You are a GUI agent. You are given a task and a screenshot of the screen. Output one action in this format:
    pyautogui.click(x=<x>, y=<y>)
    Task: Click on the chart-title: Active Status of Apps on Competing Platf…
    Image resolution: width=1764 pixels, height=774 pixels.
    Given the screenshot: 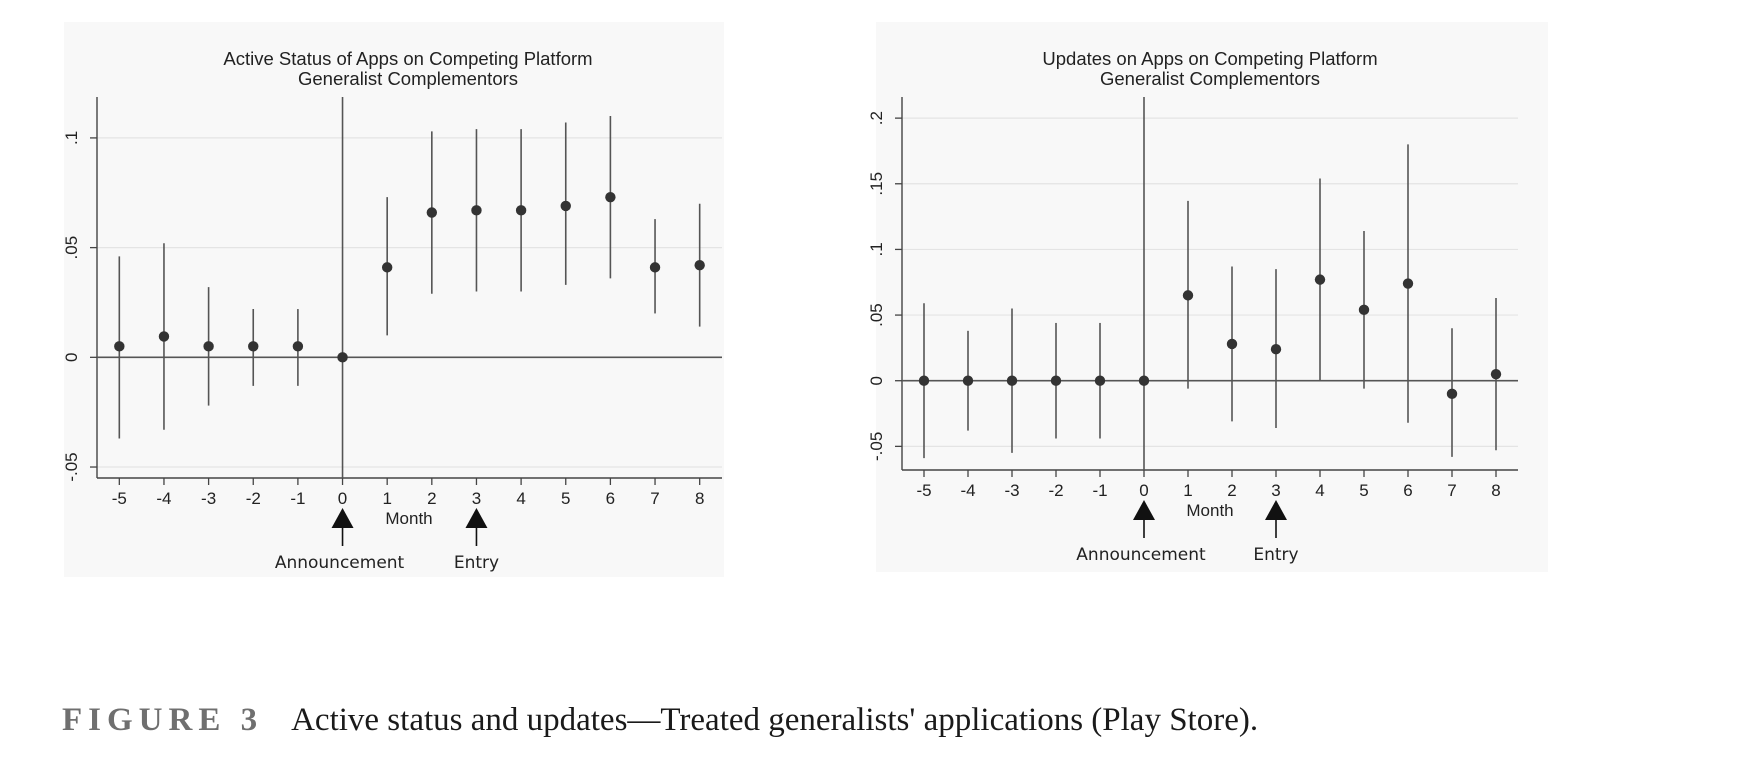 What is the action you would take?
    pyautogui.click(x=407, y=58)
    